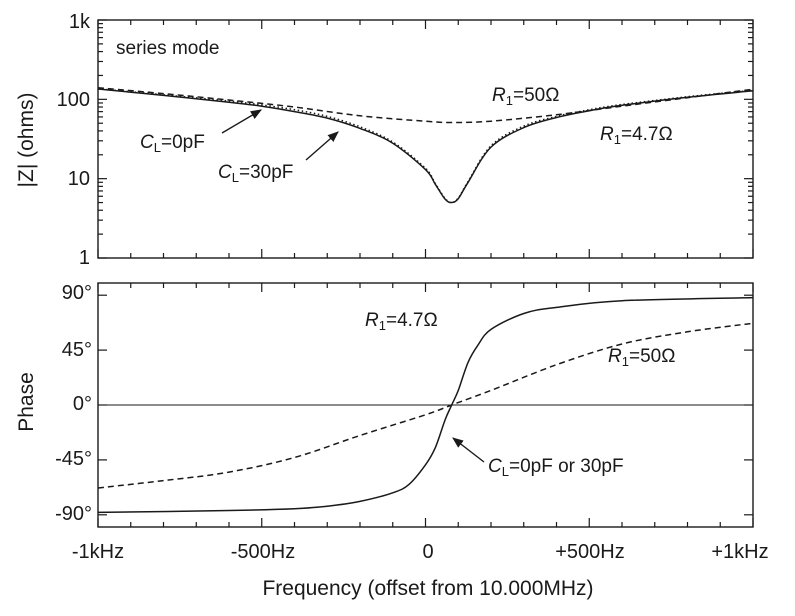 This screenshot has height=616, width=795. I want to click on x-tick-label-2: 0, so click(427, 552).